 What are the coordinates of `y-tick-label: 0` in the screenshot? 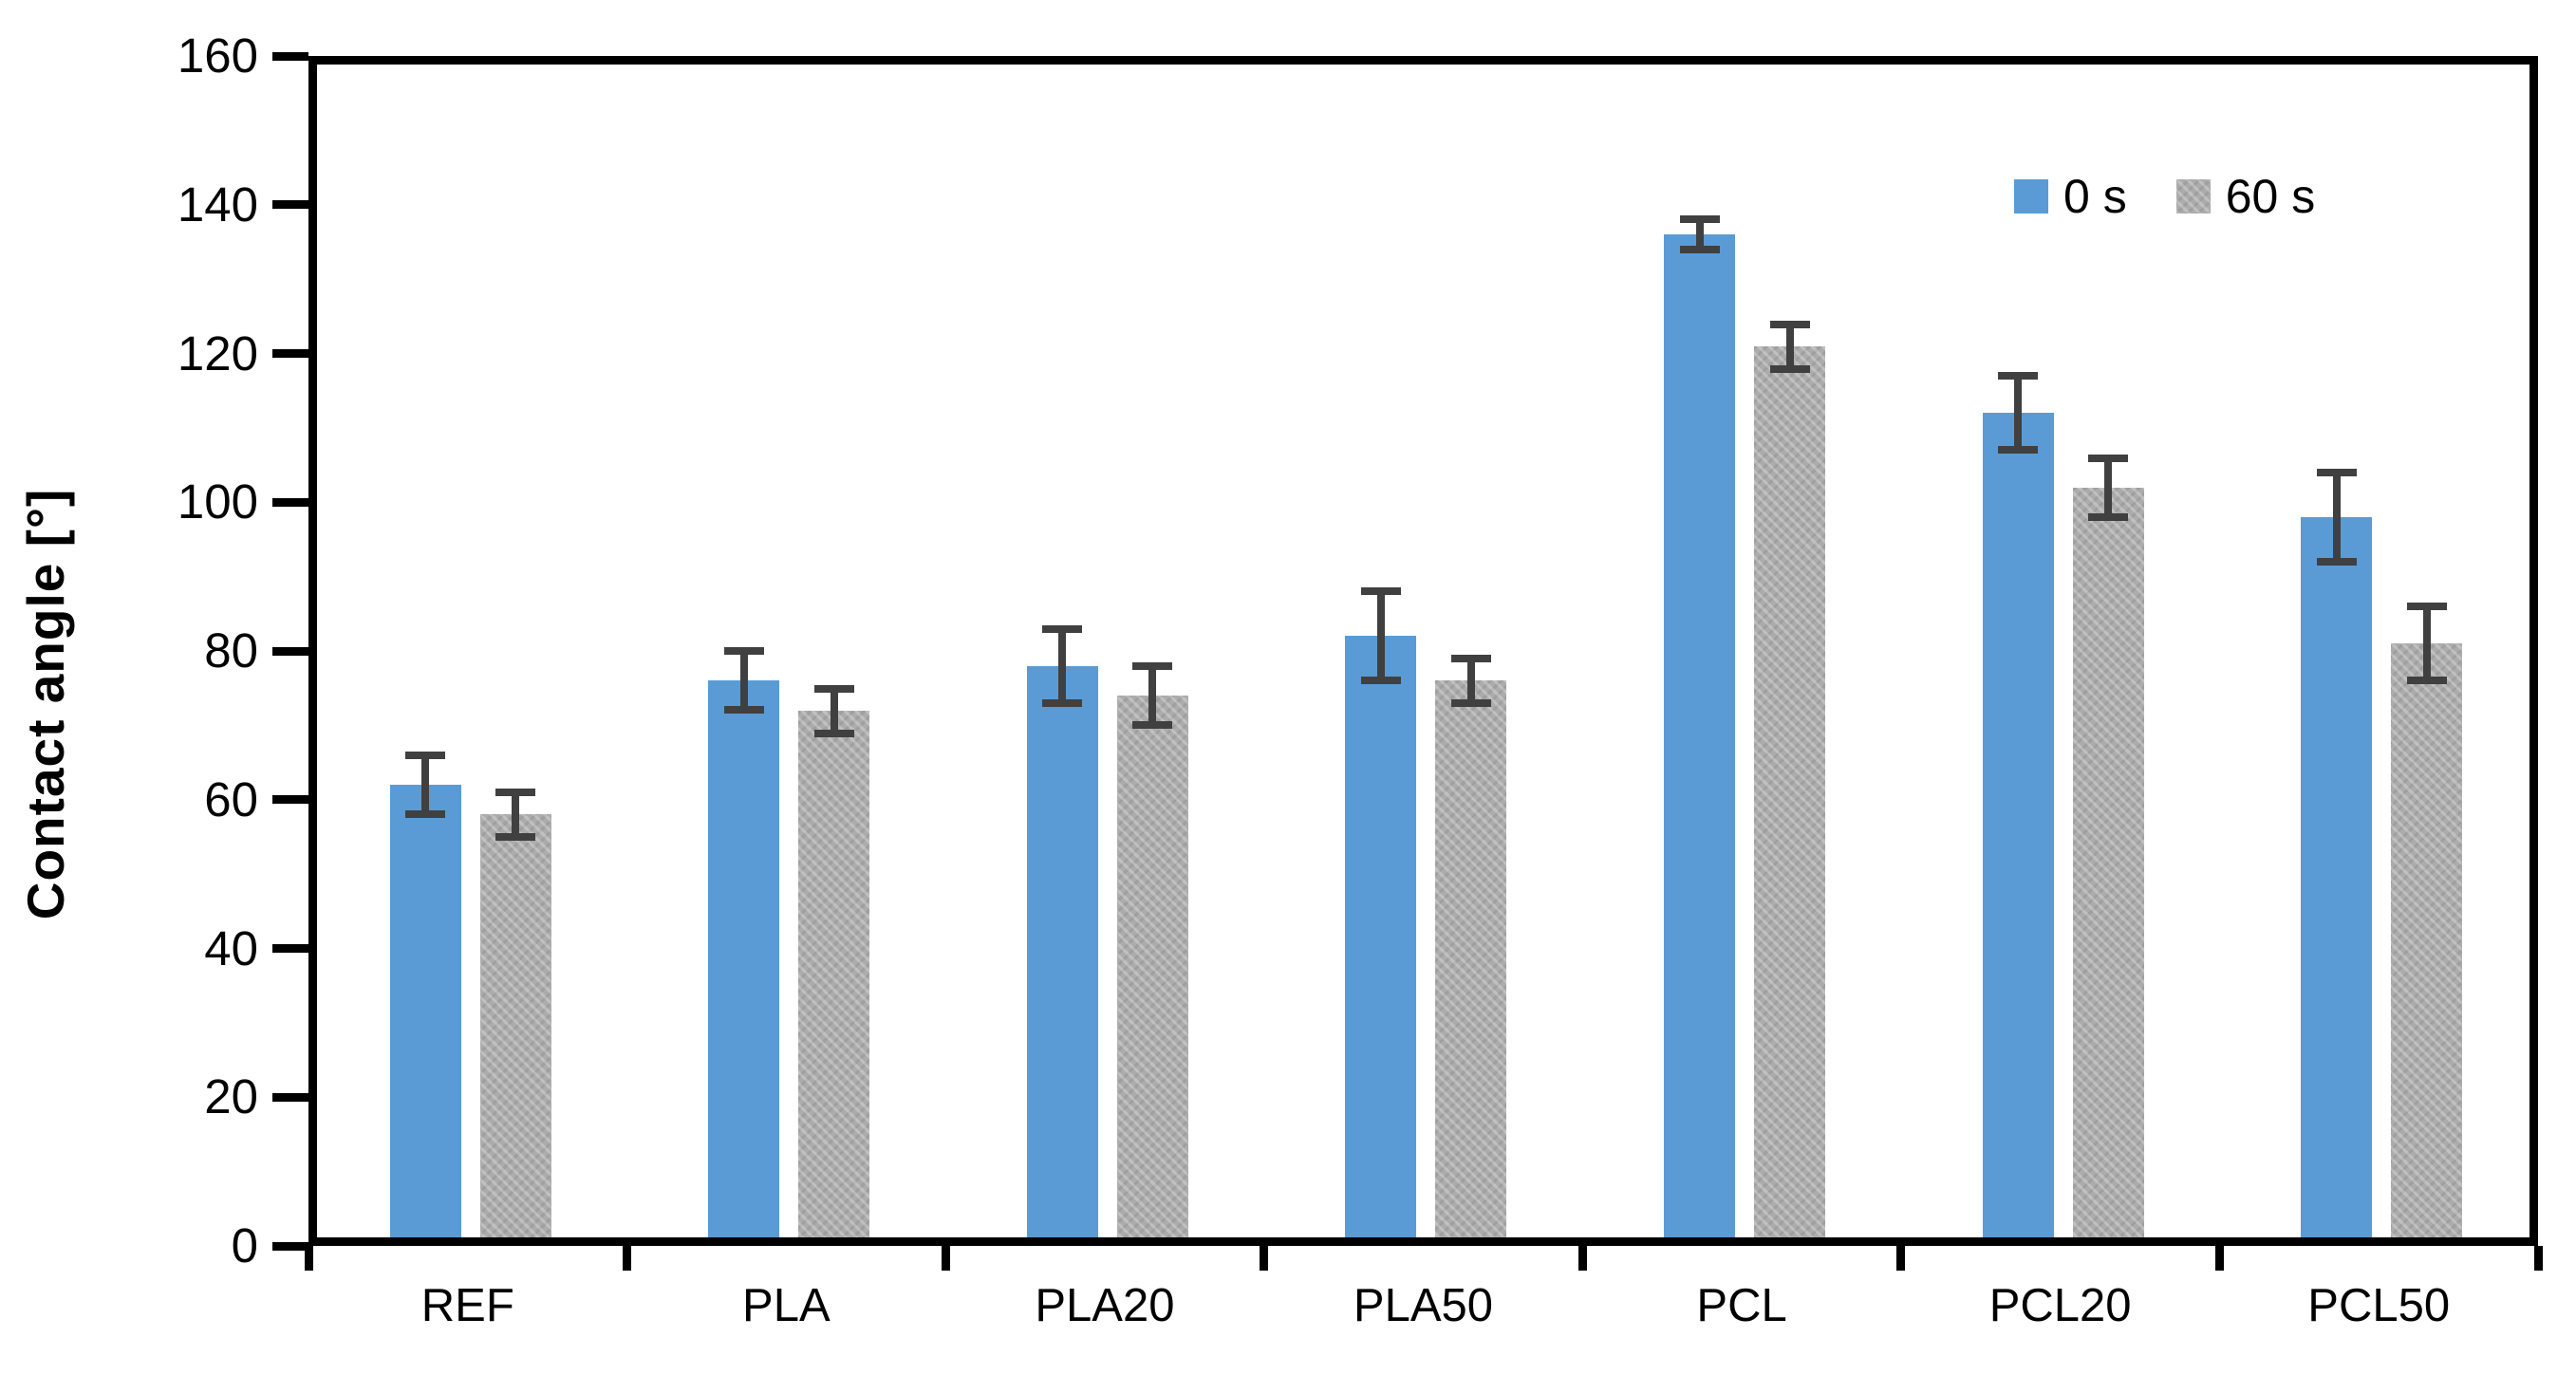 It's located at (244, 1245).